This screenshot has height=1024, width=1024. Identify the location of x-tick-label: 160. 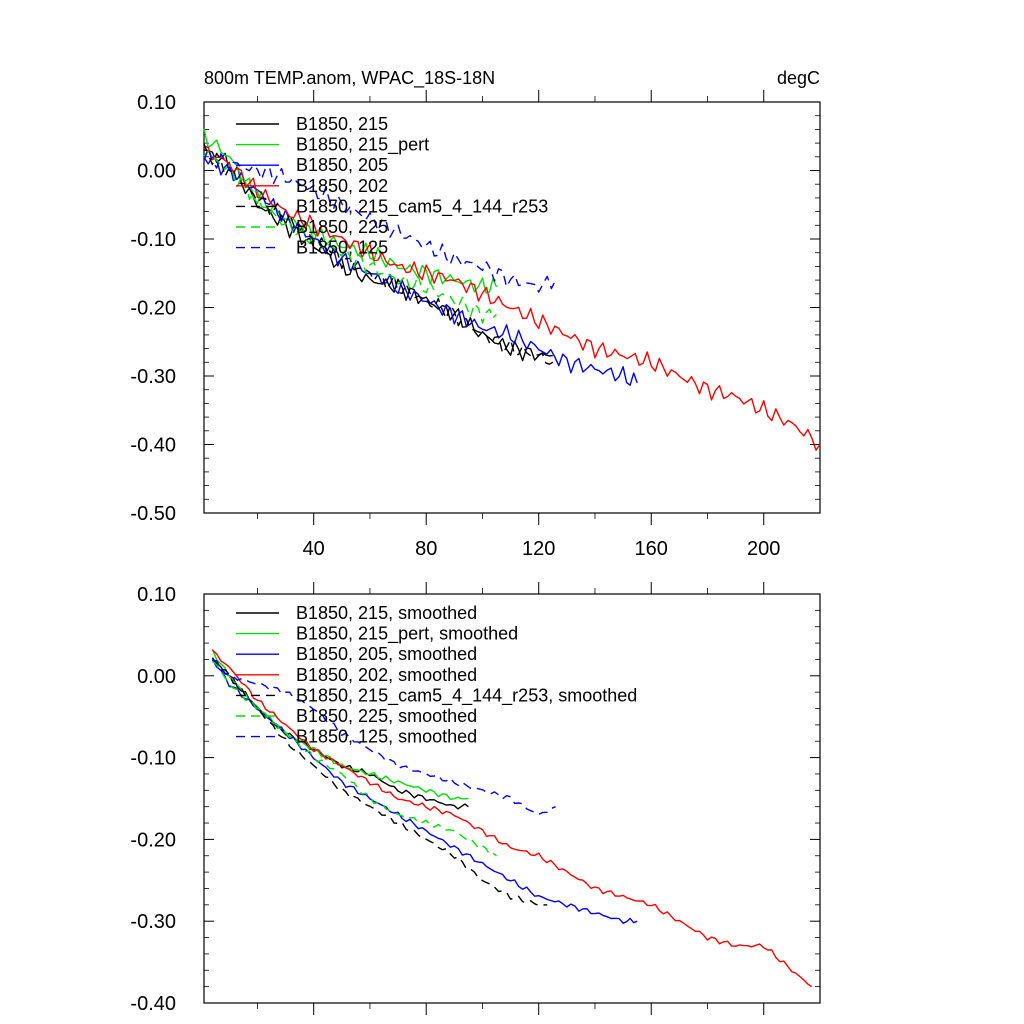
(651, 549).